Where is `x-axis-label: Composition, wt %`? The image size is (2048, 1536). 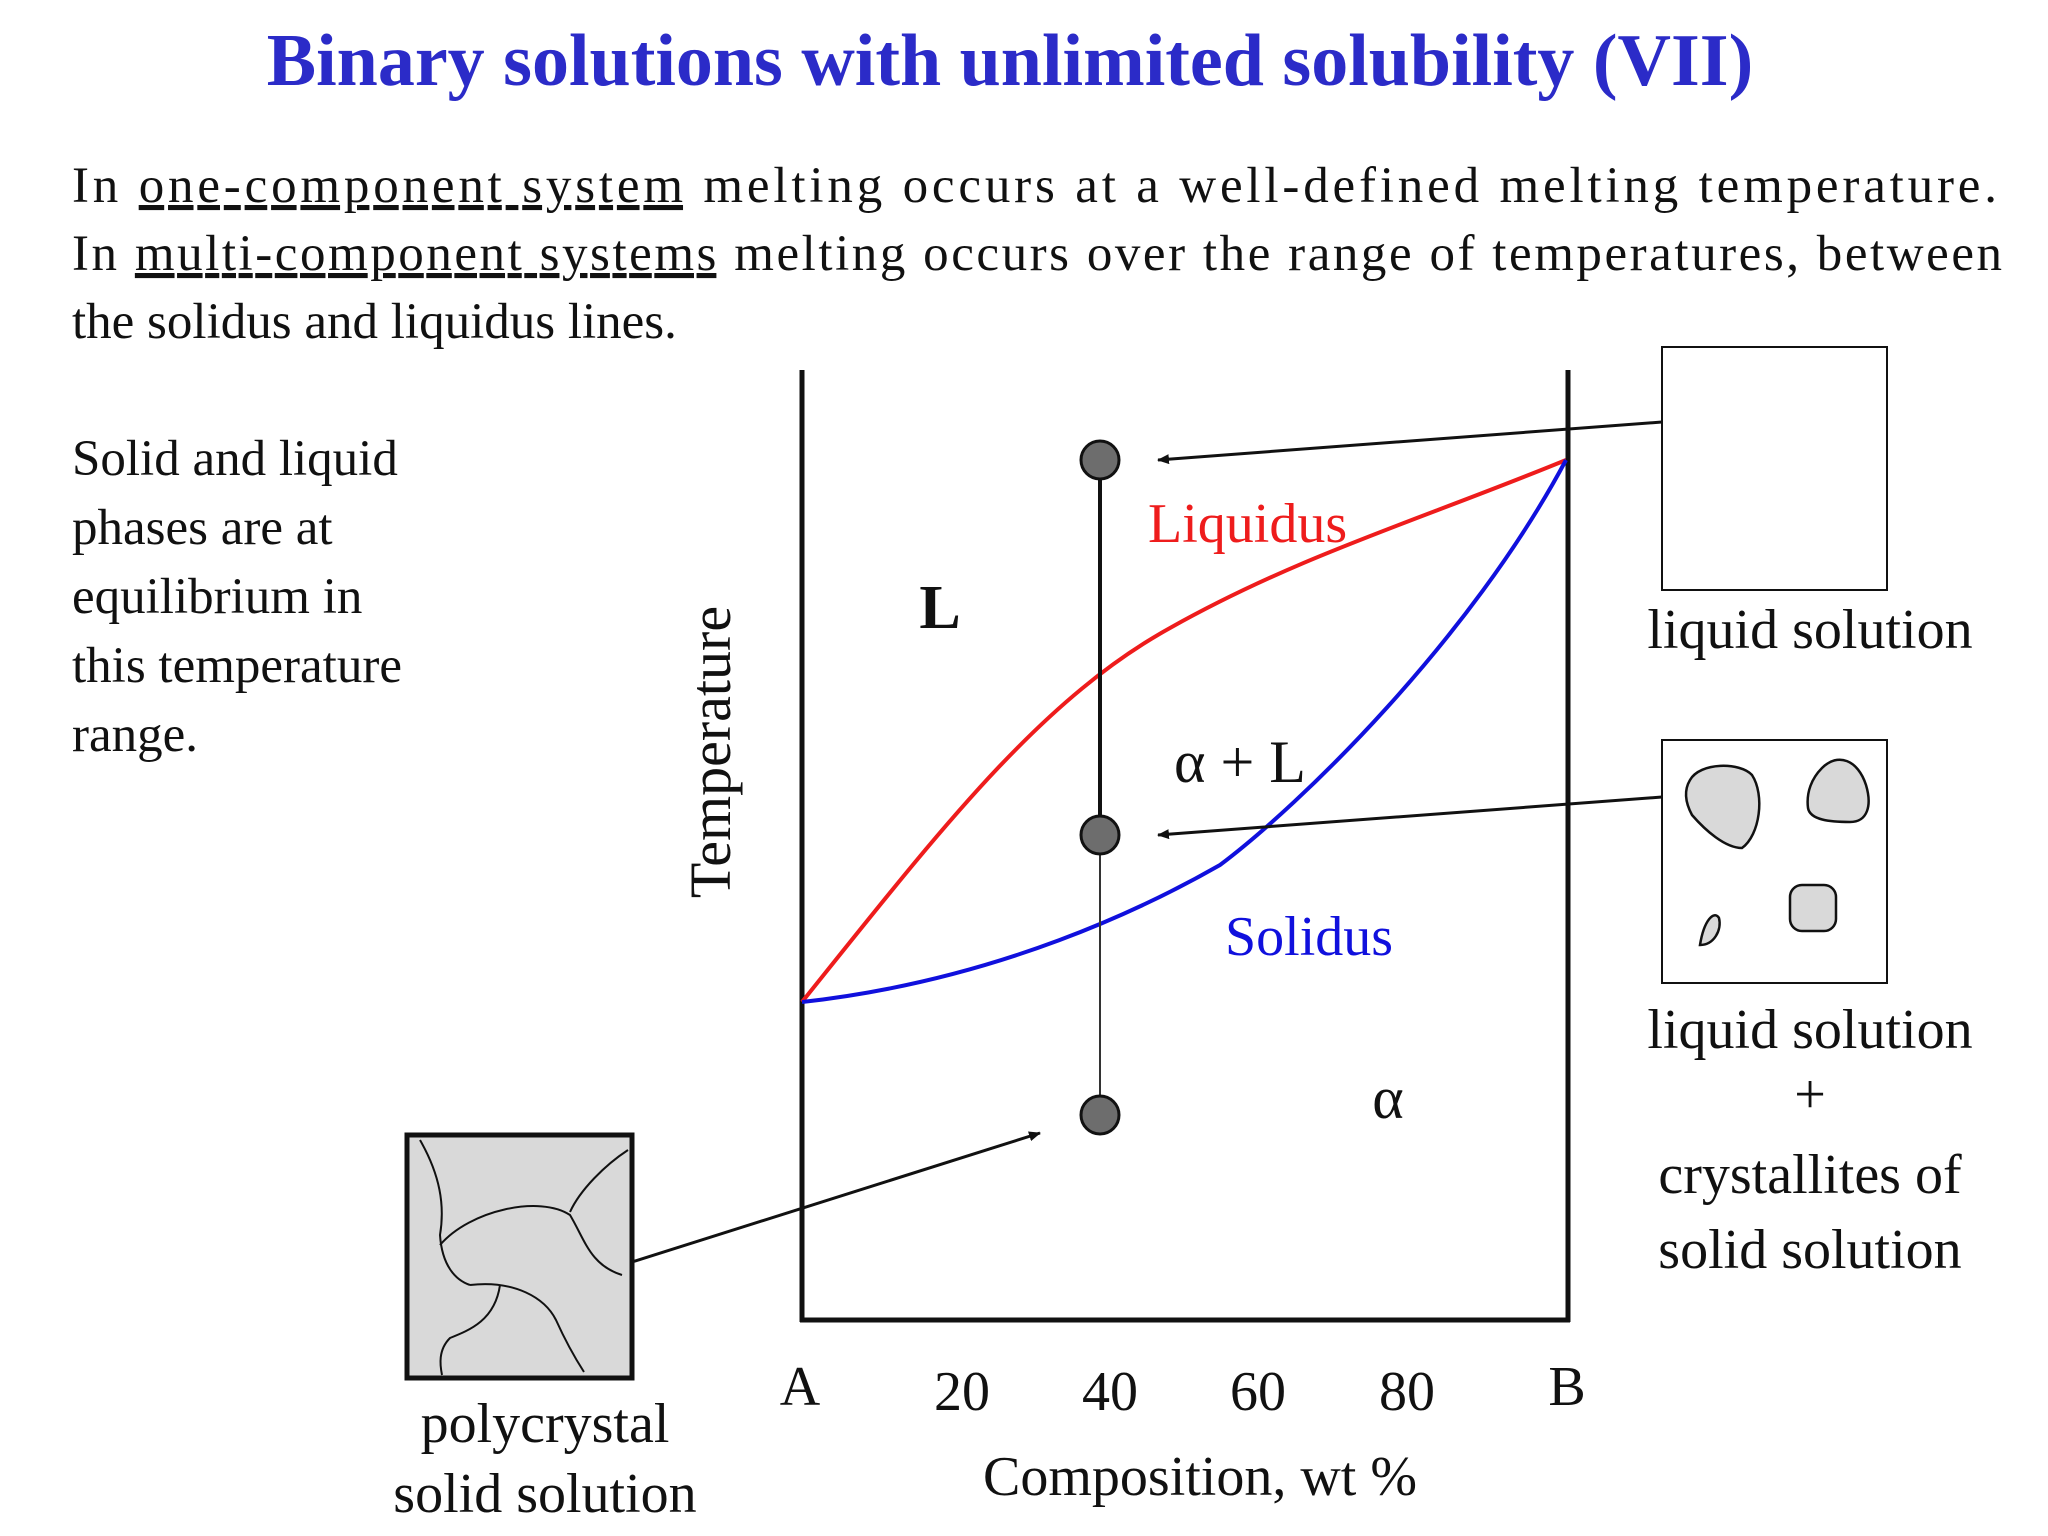
x-axis-label: Composition, wt % is located at coordinates (1200, 1477).